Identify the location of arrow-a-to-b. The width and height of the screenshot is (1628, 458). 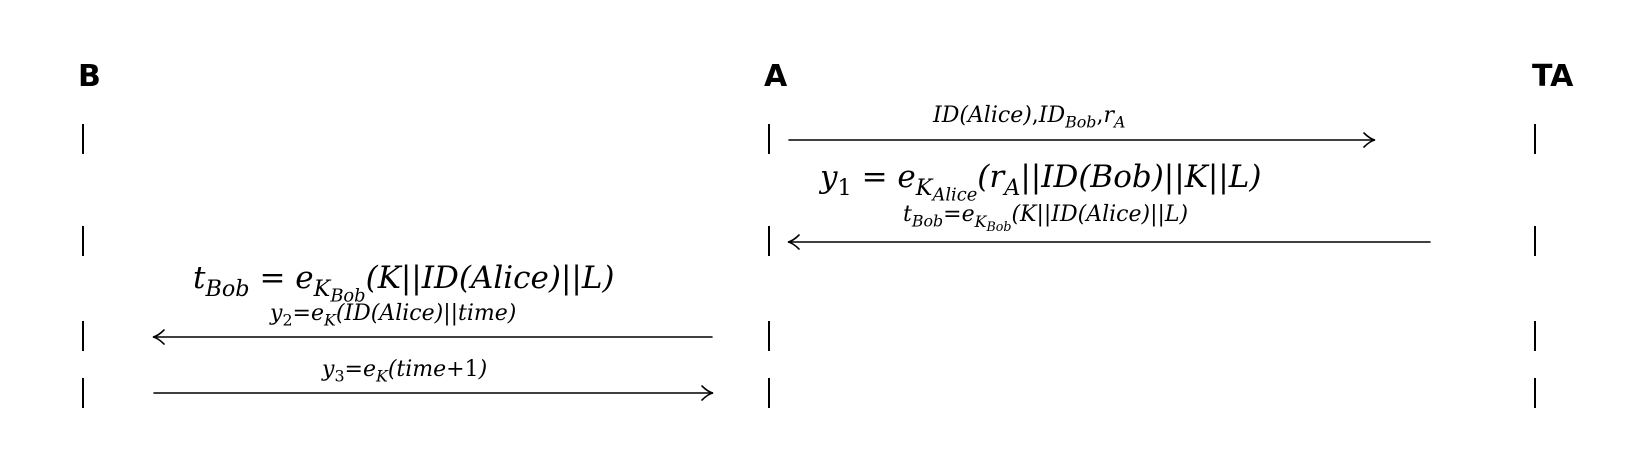
(432, 337).